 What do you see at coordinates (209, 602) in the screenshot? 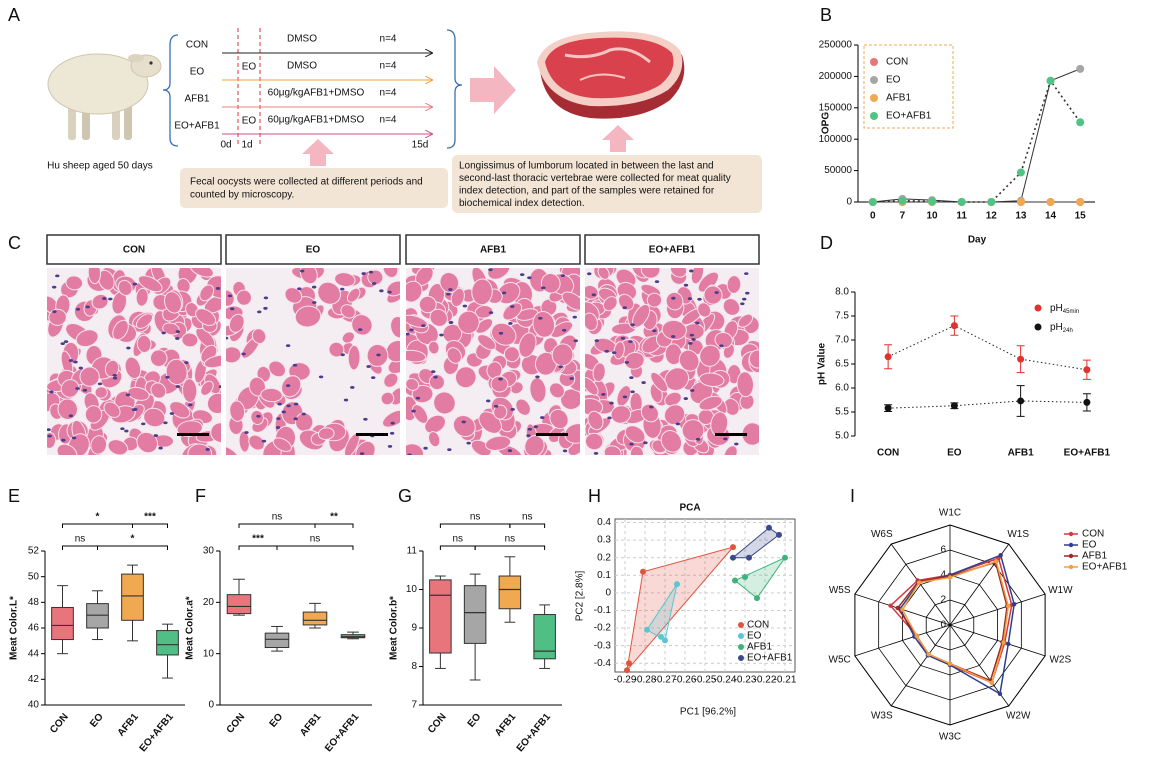
I see `y-tick-label: 20` at bounding box center [209, 602].